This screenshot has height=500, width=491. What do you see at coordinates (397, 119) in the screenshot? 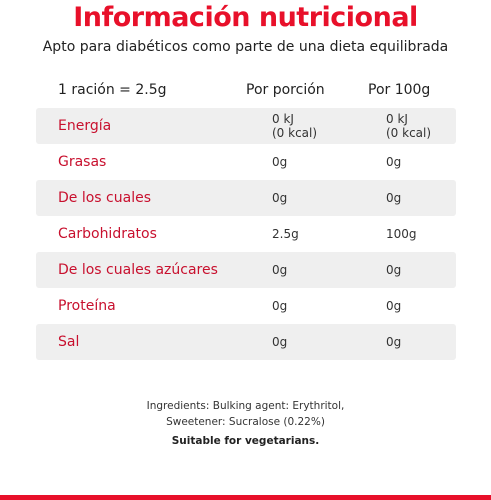
I see `per-100g-value: 0 kJ` at bounding box center [397, 119].